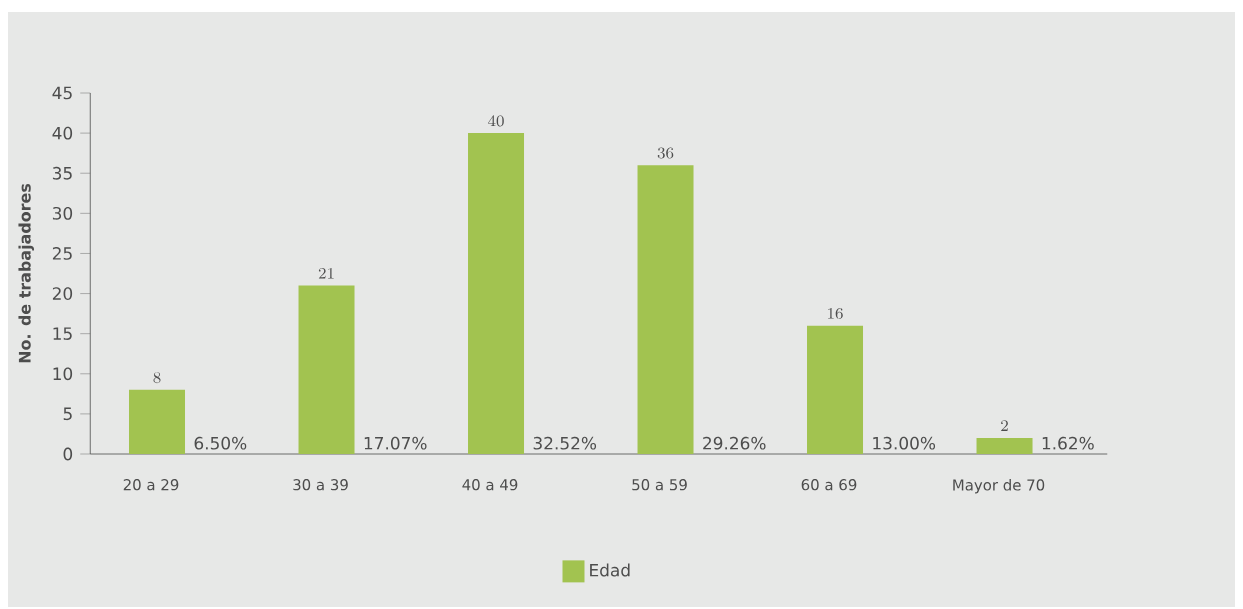  I want to click on y-tick-label: 35, so click(62, 173).